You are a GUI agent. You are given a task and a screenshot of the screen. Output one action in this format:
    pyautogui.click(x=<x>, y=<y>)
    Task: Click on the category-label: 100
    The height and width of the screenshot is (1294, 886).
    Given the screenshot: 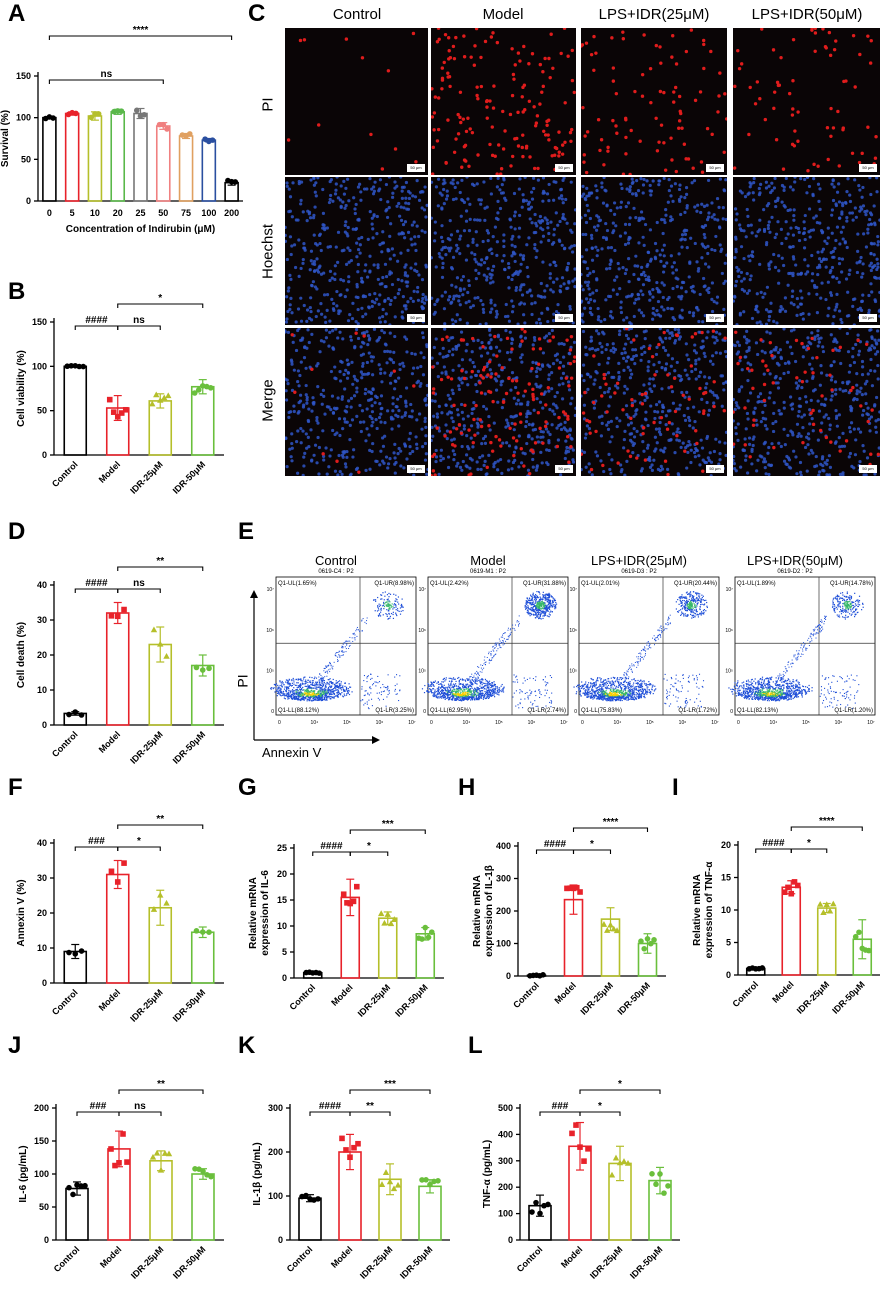 What is the action you would take?
    pyautogui.click(x=208, y=213)
    